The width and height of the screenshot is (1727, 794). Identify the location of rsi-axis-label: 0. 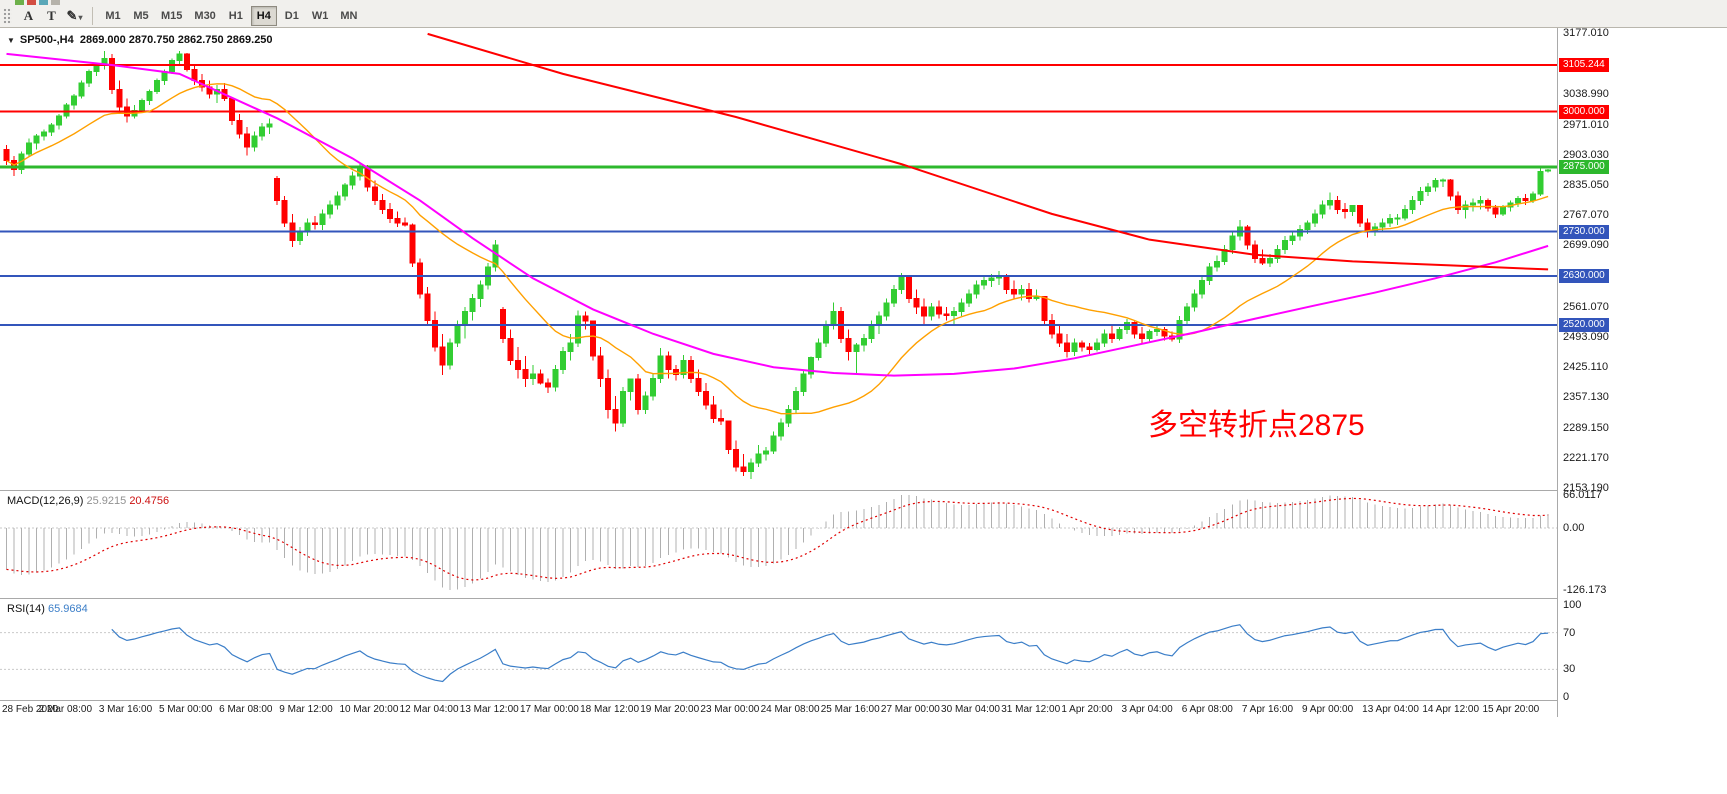
(1566, 697).